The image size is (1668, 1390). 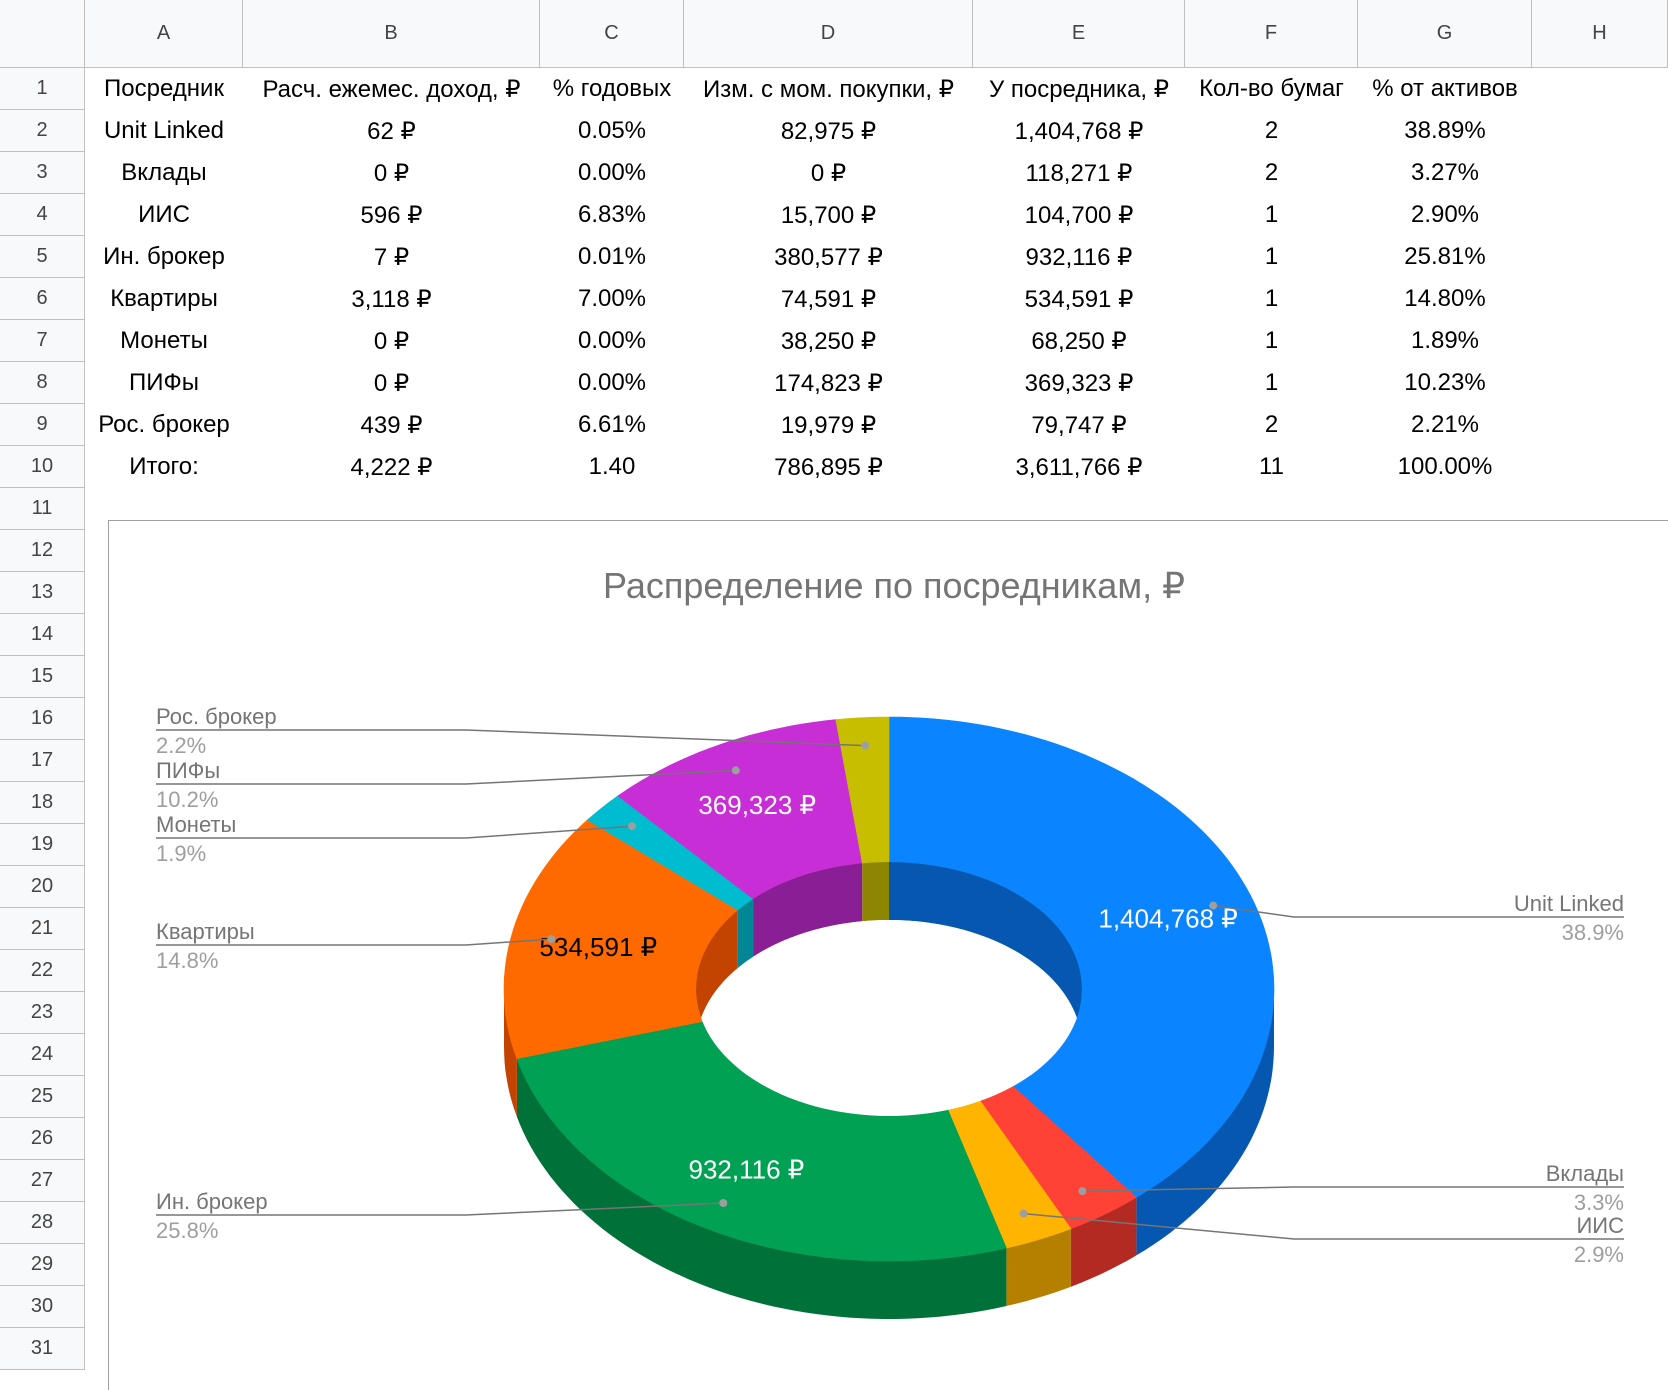 I want to click on table-cell: 932,116 ₽, so click(x=1079, y=257).